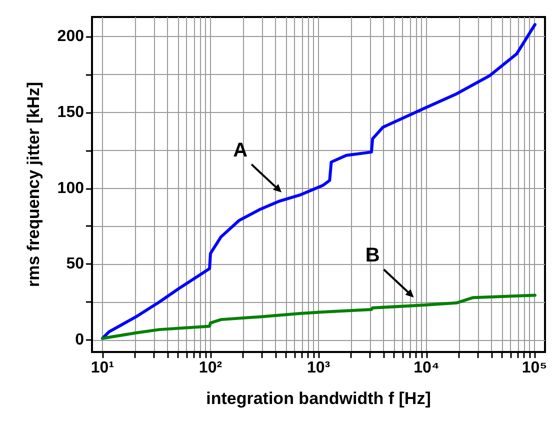  I want to click on y-tick-label: 0, so click(79, 339).